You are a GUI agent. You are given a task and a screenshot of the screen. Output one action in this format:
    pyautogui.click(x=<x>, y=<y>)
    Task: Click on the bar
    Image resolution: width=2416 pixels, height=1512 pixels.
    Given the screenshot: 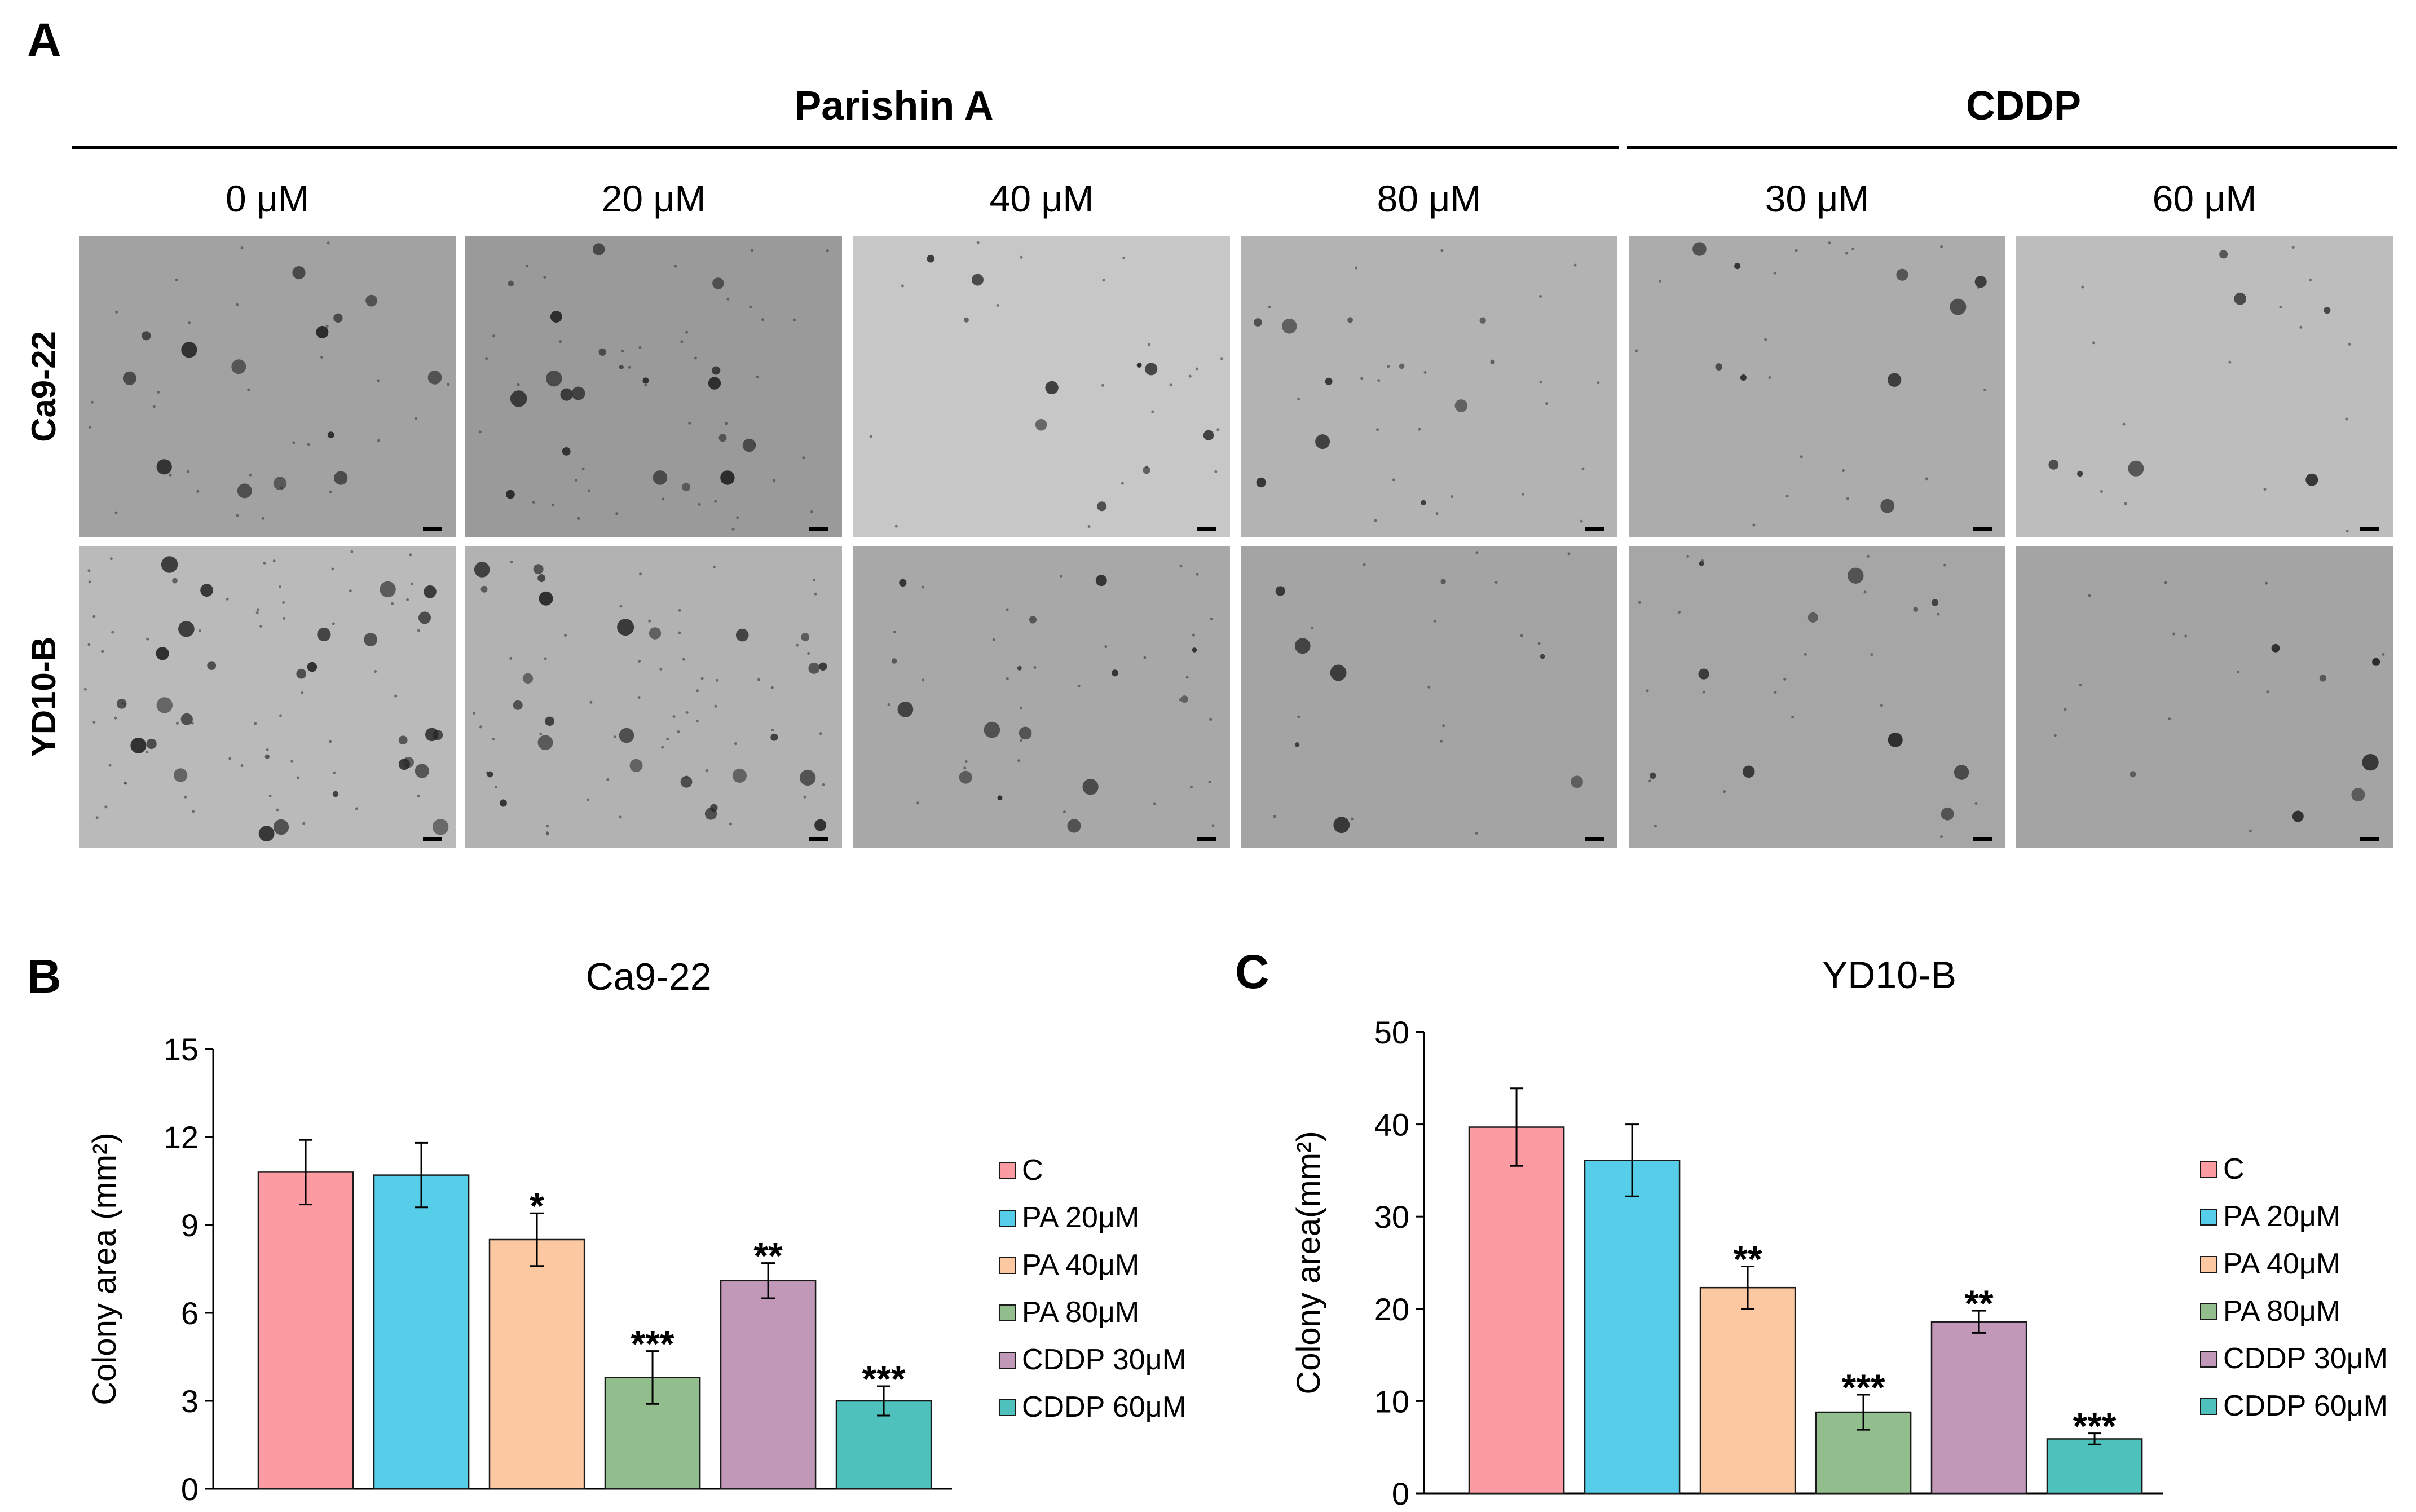 What is the action you would take?
    pyautogui.click(x=421, y=1332)
    